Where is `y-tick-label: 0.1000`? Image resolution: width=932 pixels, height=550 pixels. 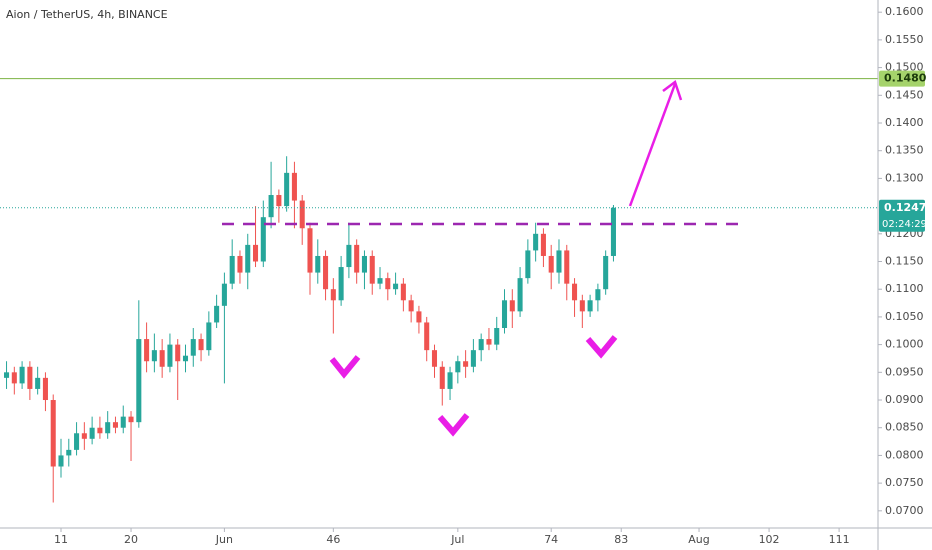 y-tick-label: 0.1000 is located at coordinates (904, 344).